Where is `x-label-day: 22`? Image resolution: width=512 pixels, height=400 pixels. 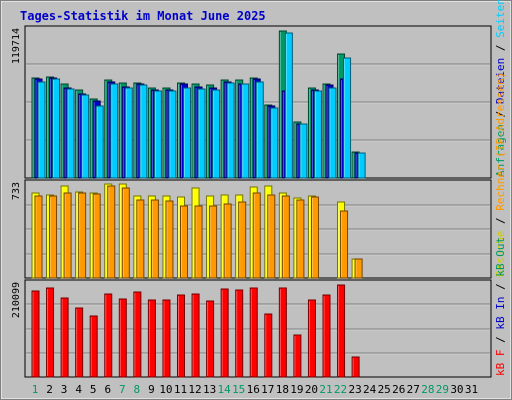
x-label-day: 22 is located at coordinates (340, 389).